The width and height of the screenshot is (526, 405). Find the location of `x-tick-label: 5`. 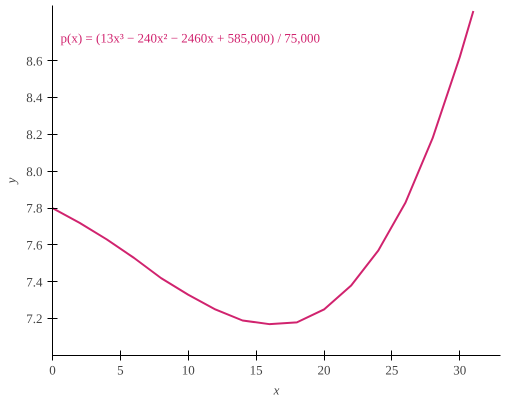

x-tick-label: 5 is located at coordinates (120, 370).